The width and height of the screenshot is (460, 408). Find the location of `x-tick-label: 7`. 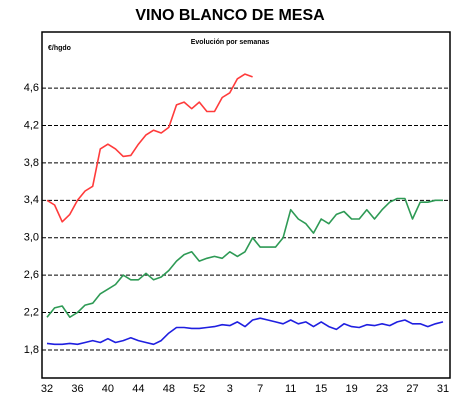

x-tick-label: 7 is located at coordinates (260, 389).